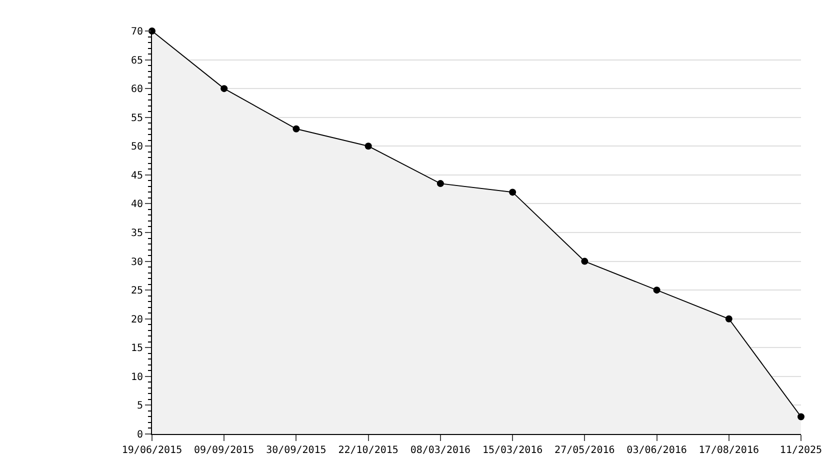 Image resolution: width=834 pixels, height=468 pixels. I want to click on y-tick-label: 10, so click(136, 377).